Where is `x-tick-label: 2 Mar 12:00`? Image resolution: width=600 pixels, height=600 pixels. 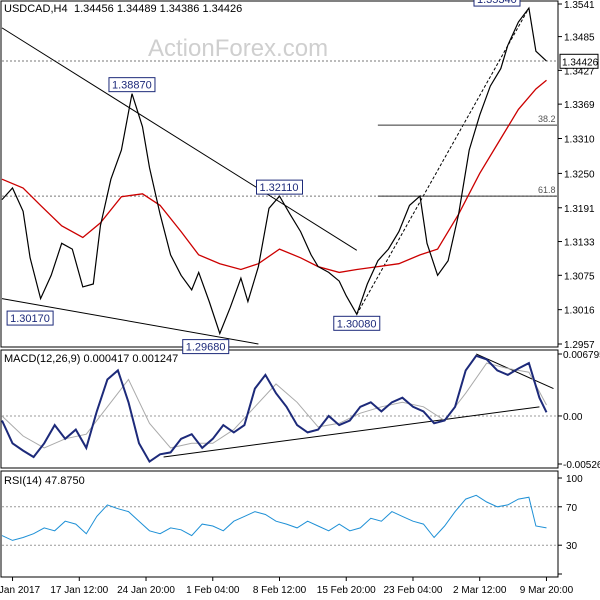 x-tick-label: 2 Mar 12:00 is located at coordinates (480, 590).